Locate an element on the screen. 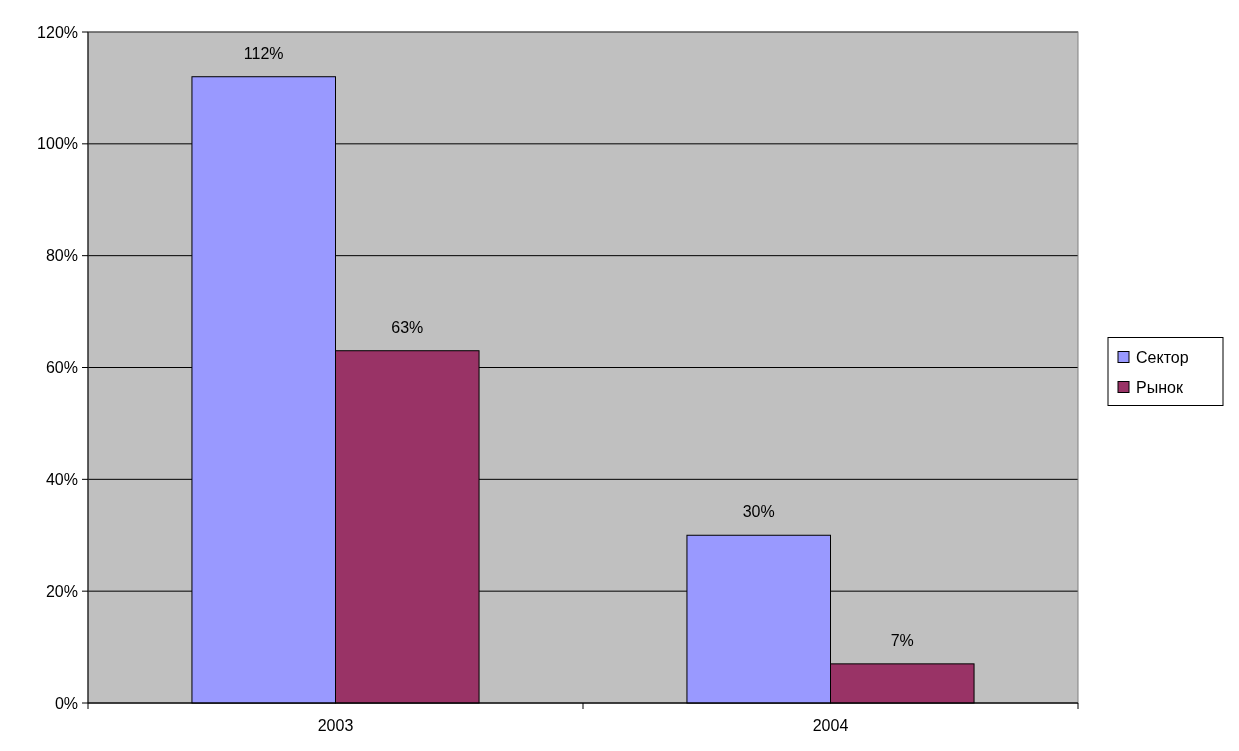  data-label: 7% is located at coordinates (902, 640).